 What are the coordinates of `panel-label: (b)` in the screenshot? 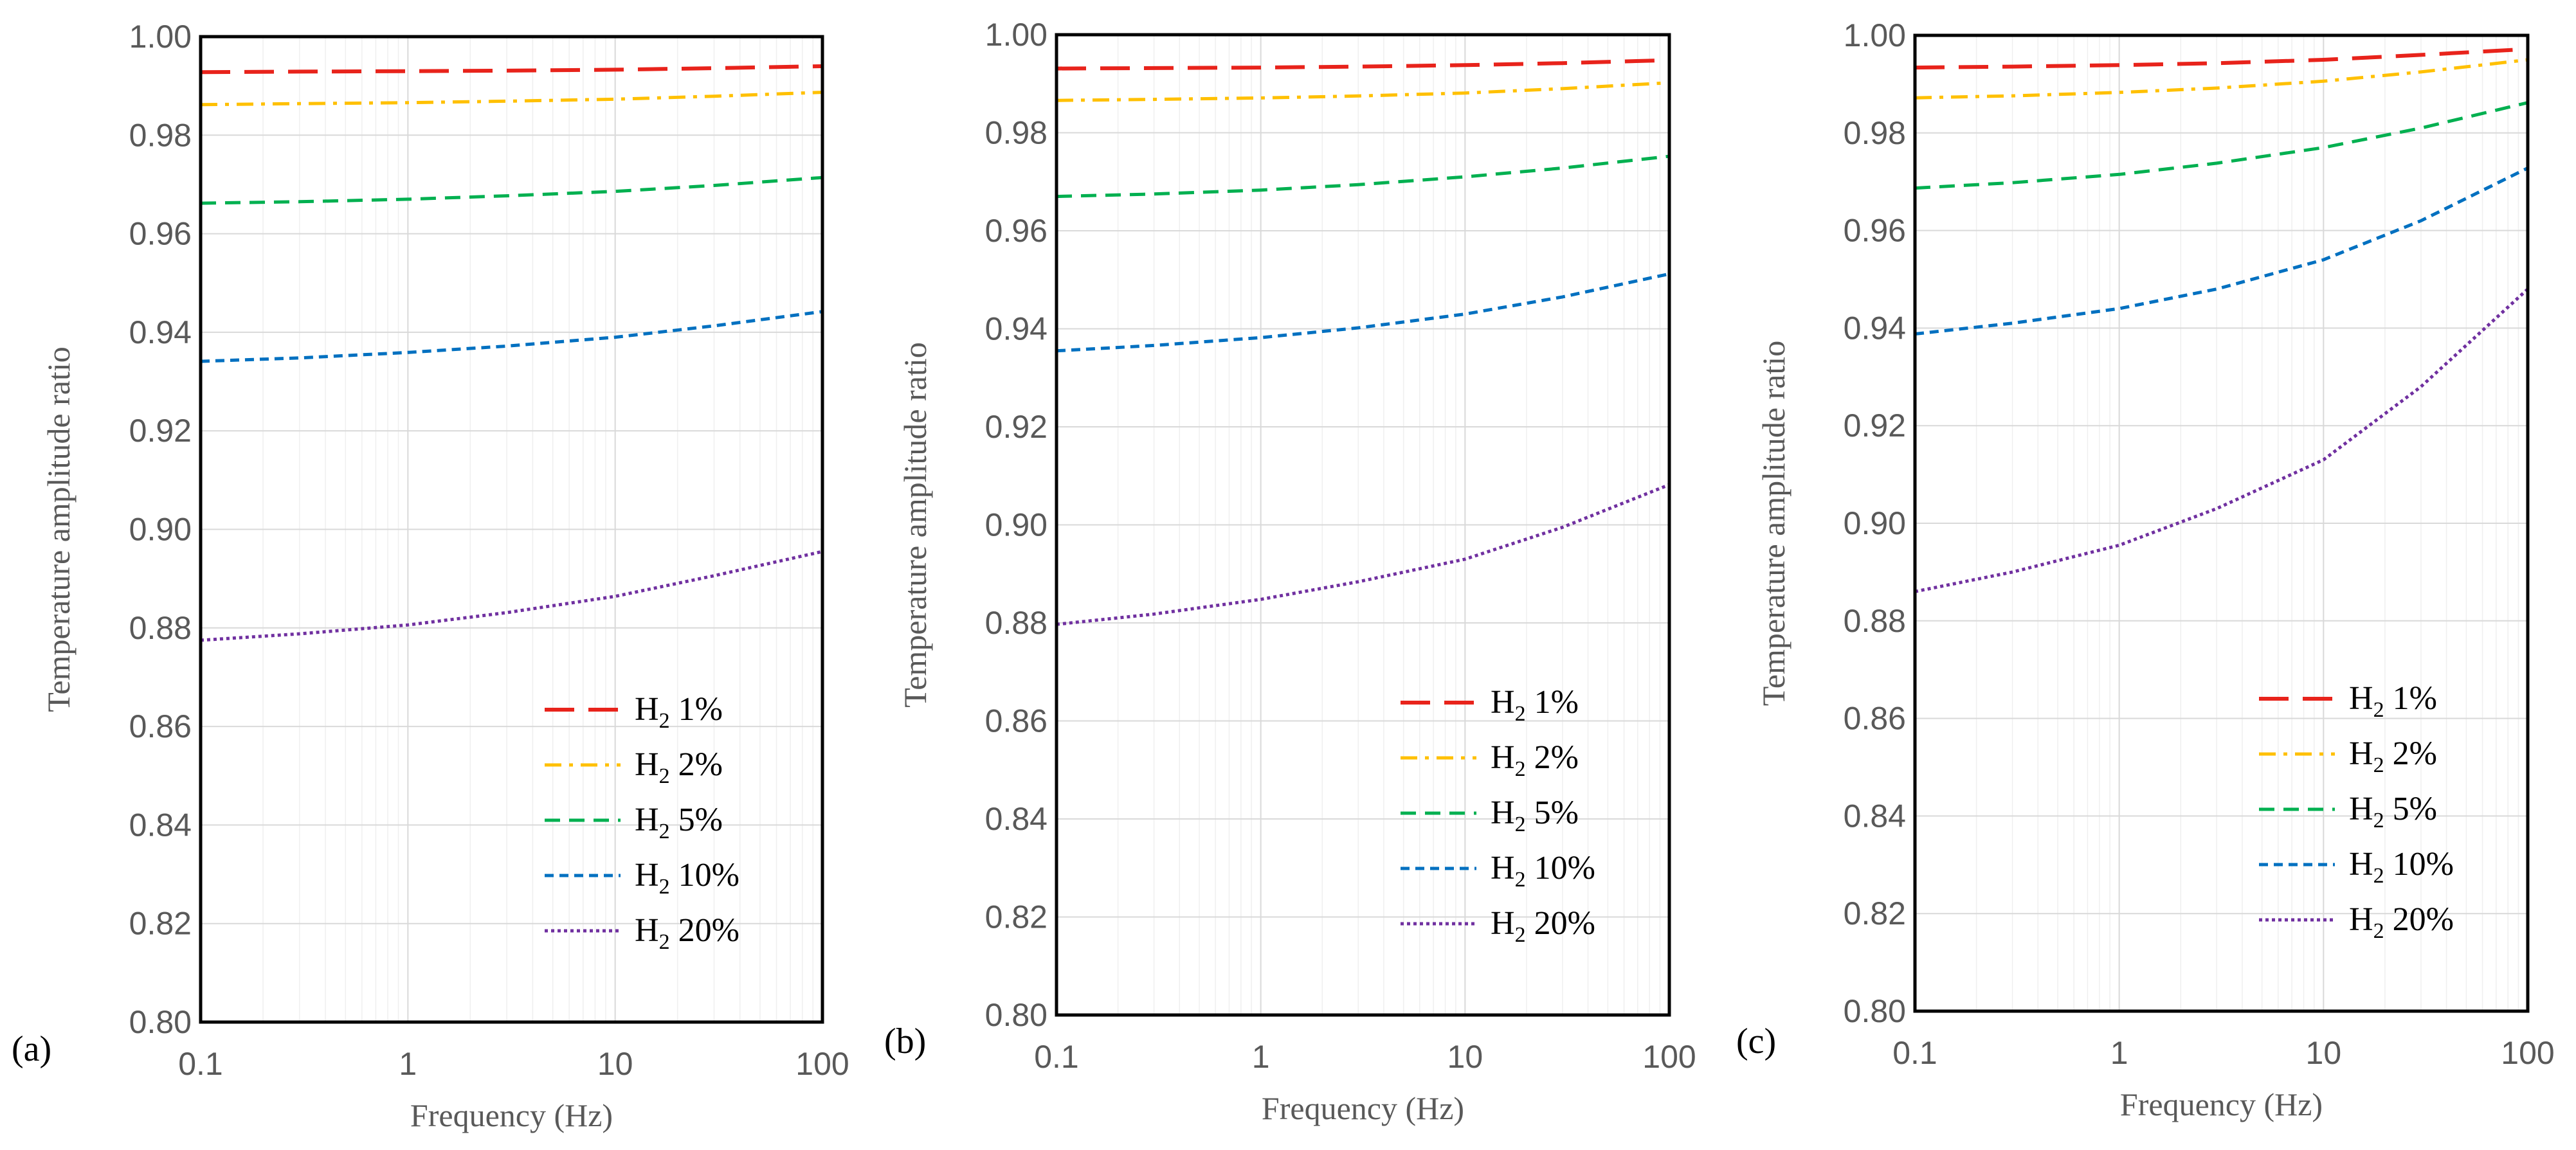 It's located at (905, 1041).